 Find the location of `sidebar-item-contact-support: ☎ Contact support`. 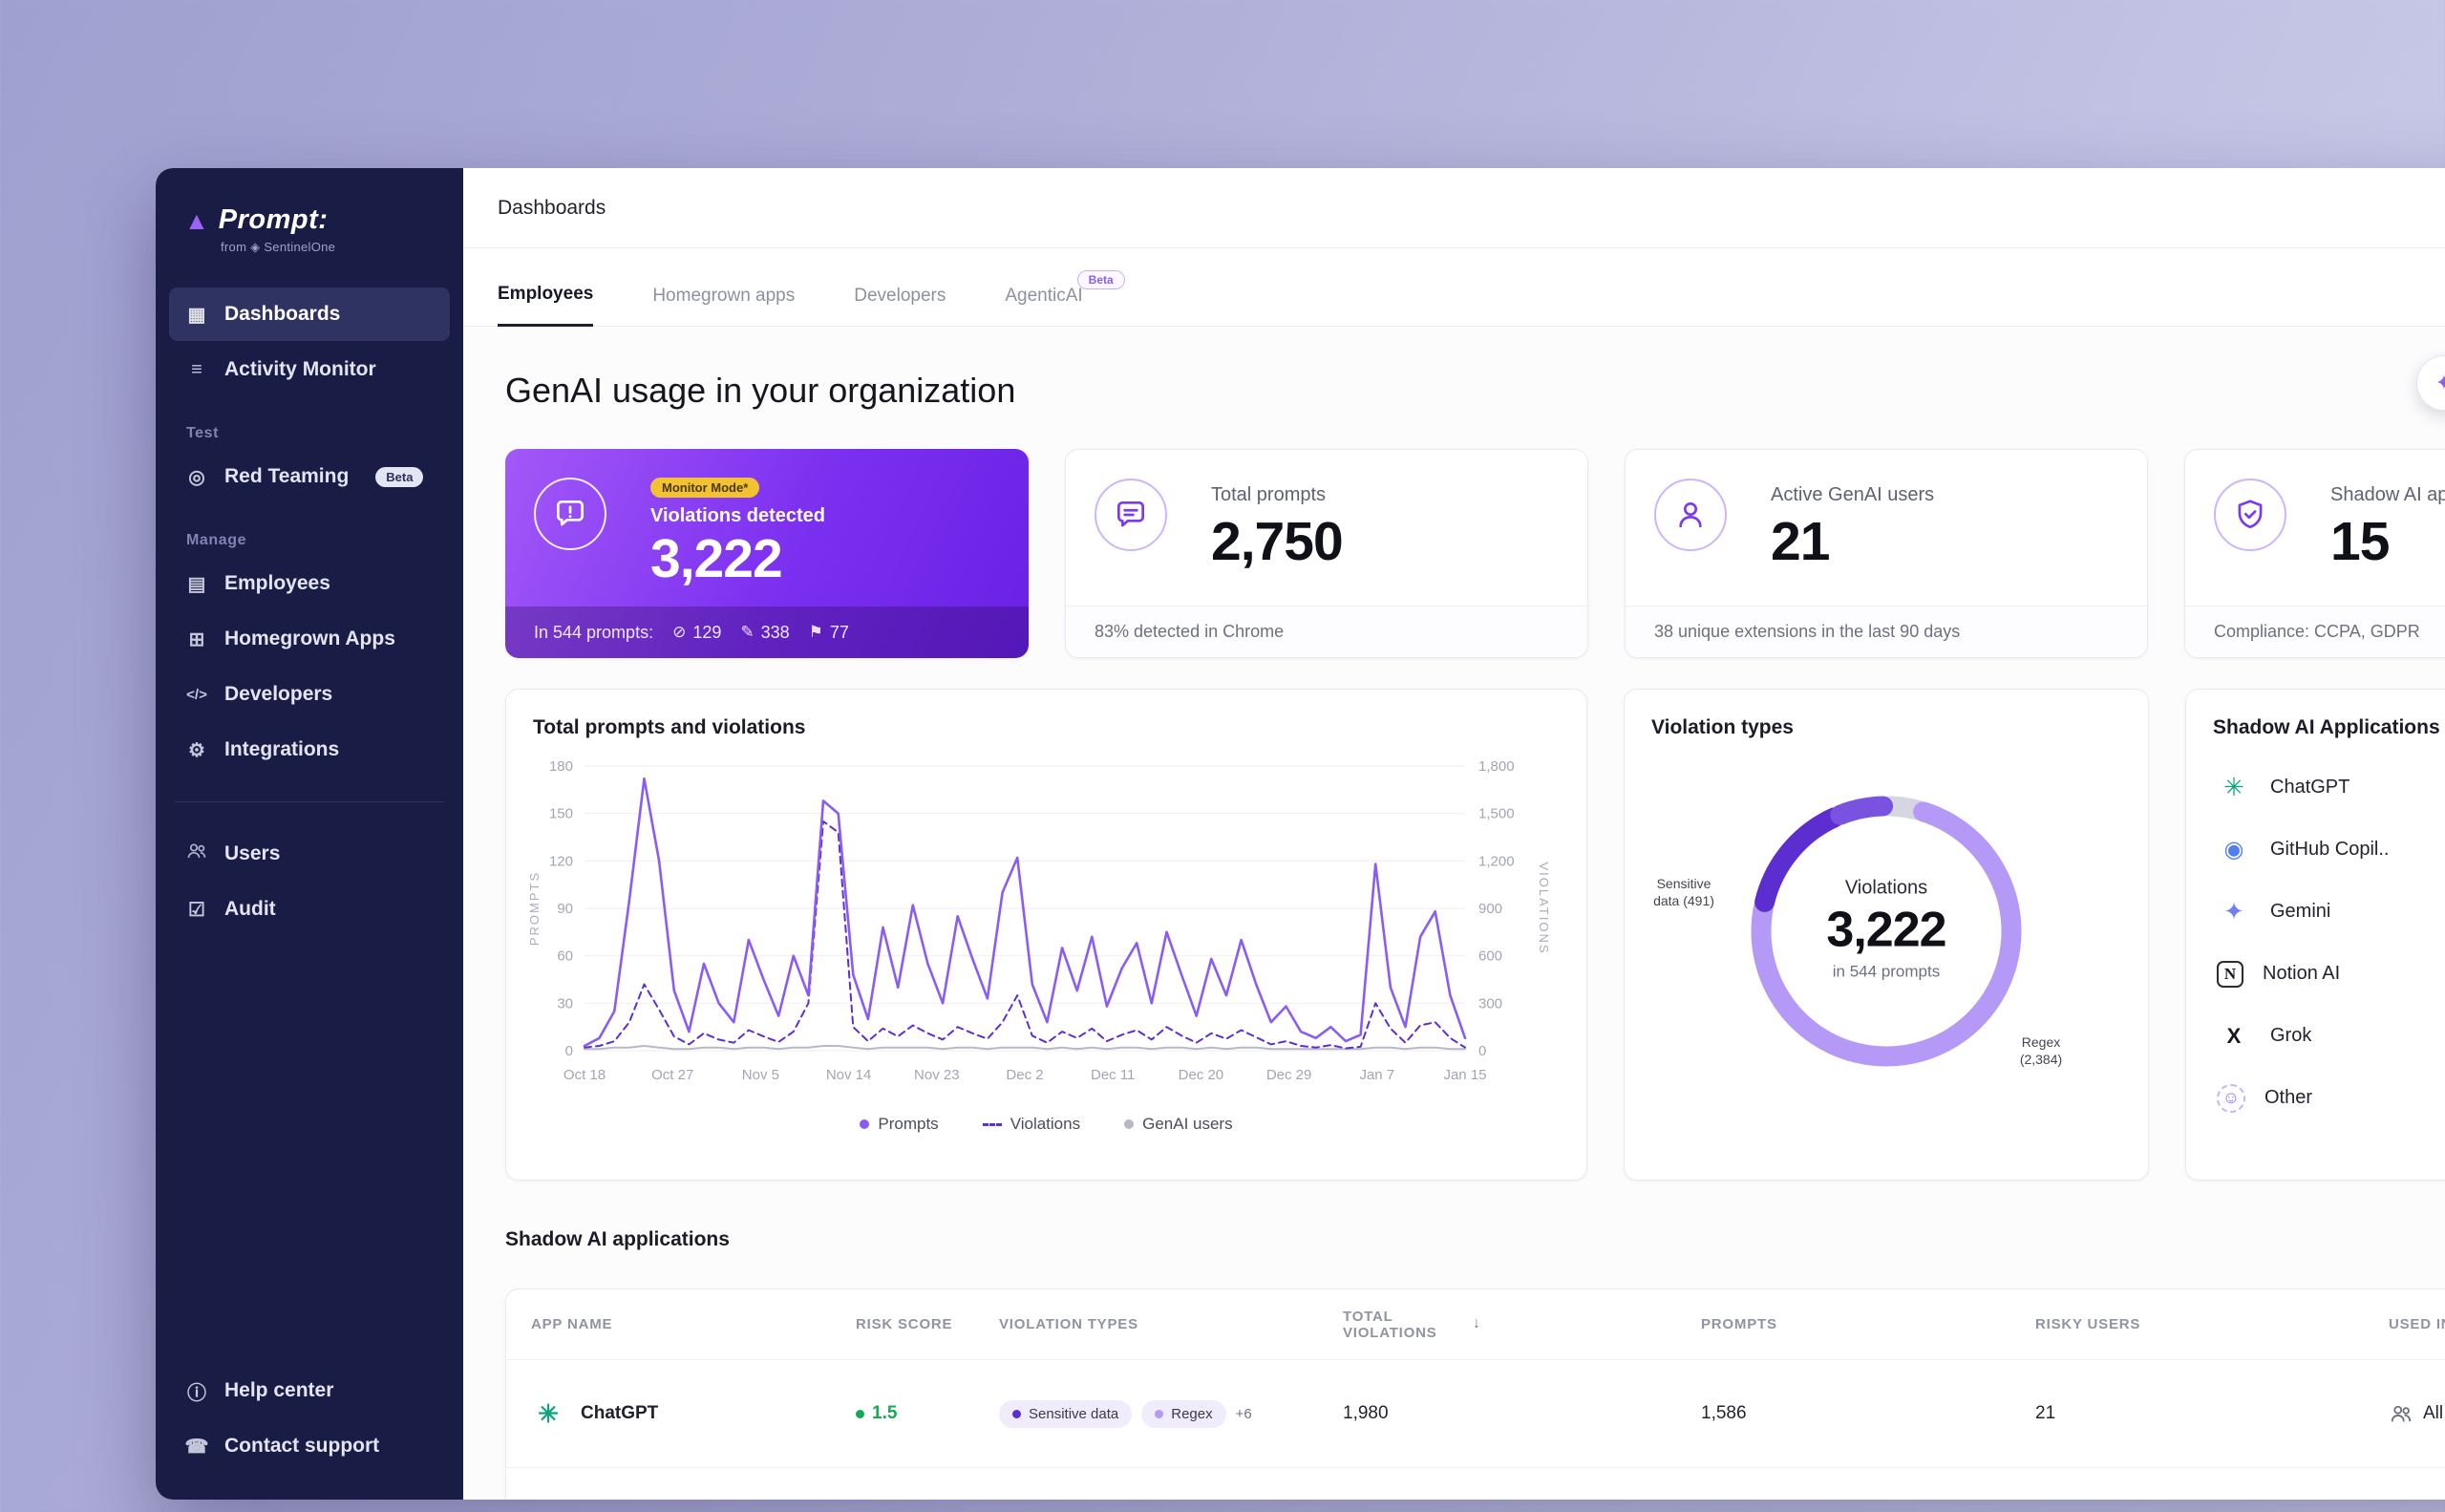

sidebar-item-contact-support: ☎ Contact support is located at coordinates (309, 1446).